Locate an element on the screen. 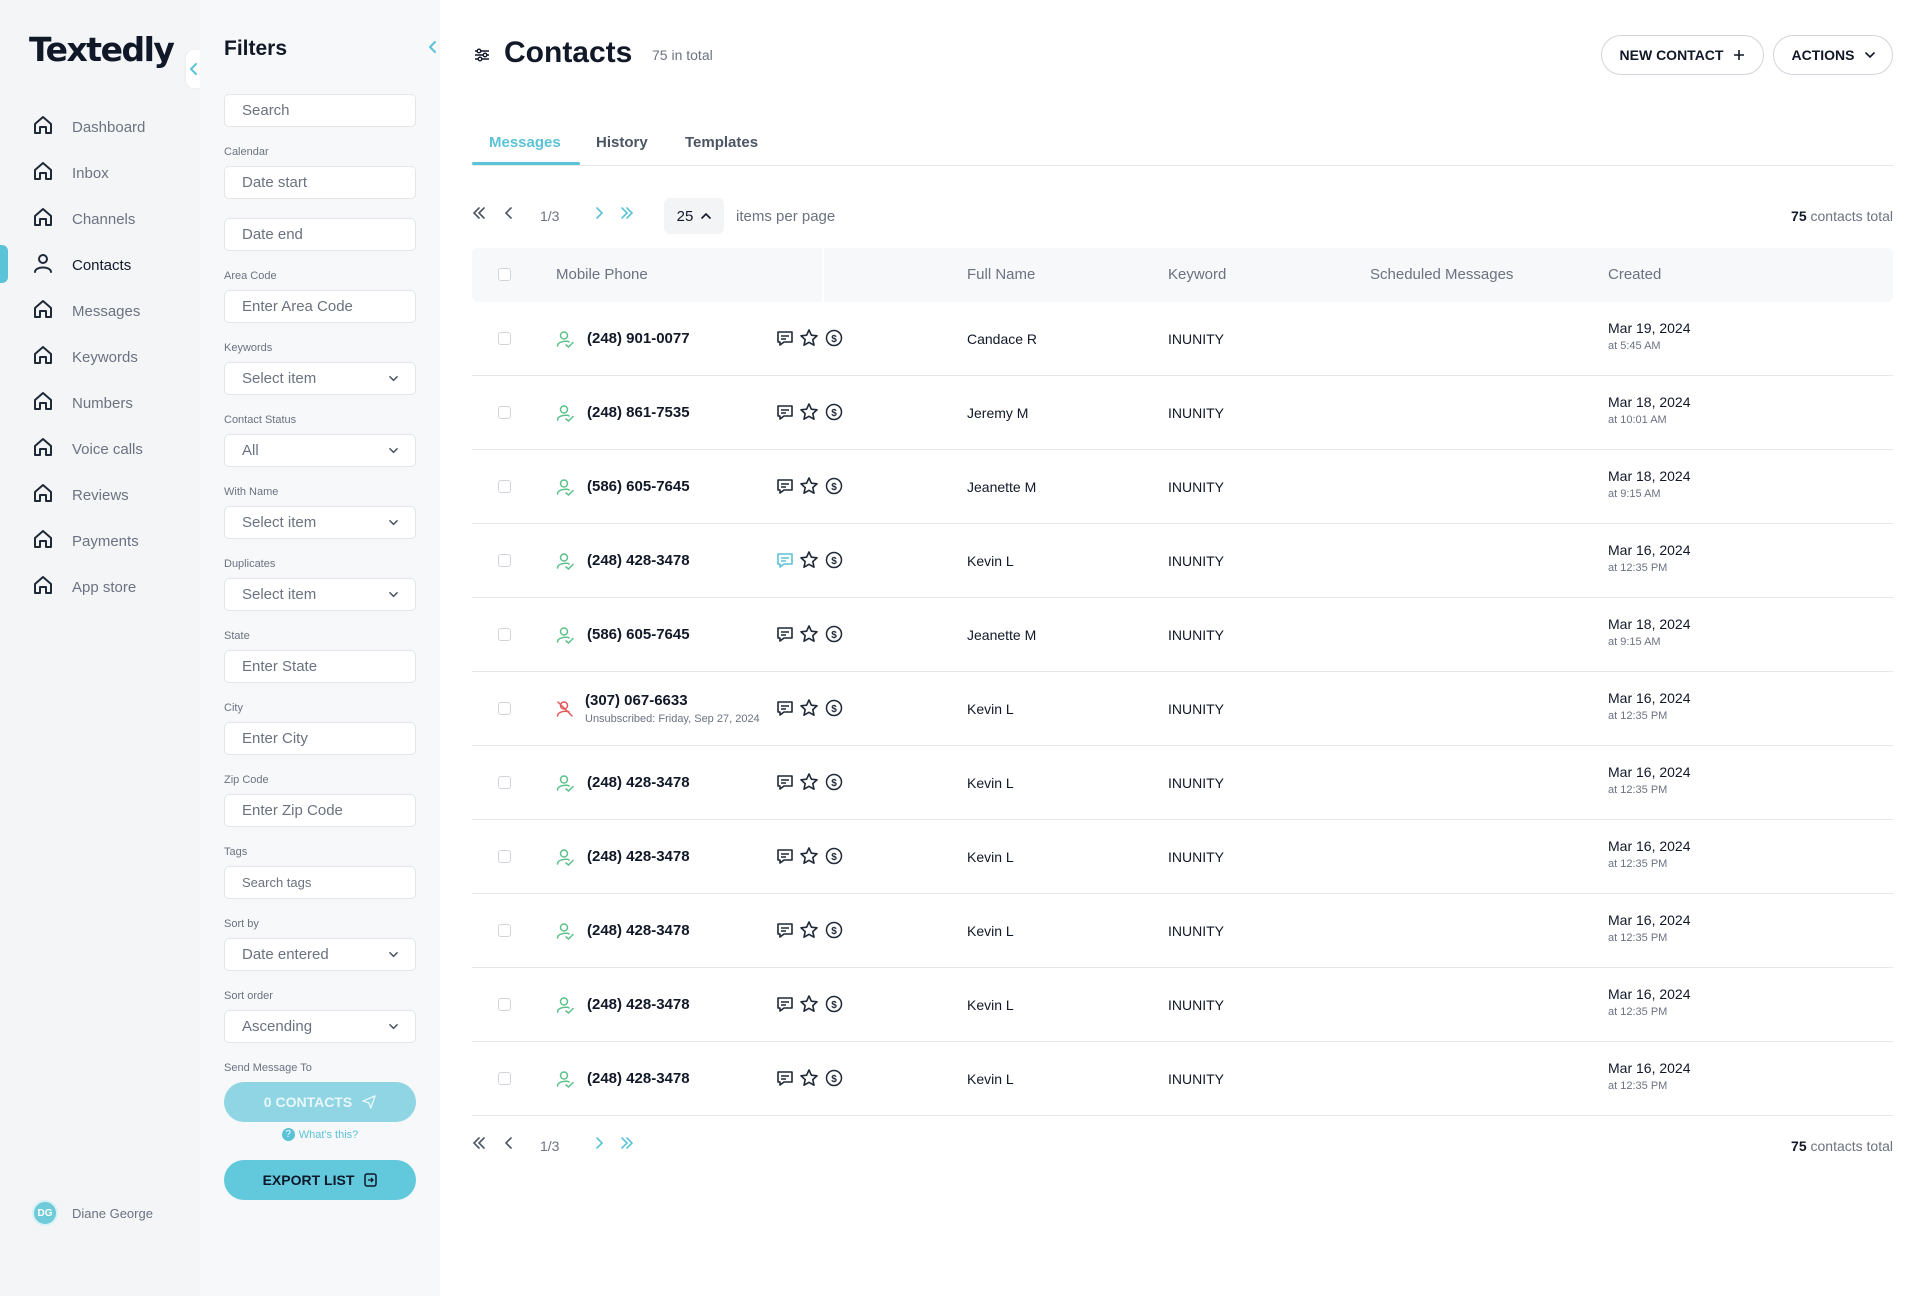 This screenshot has height=1296, width=1920. sort-order-select: Ascending is located at coordinates (320, 1026).